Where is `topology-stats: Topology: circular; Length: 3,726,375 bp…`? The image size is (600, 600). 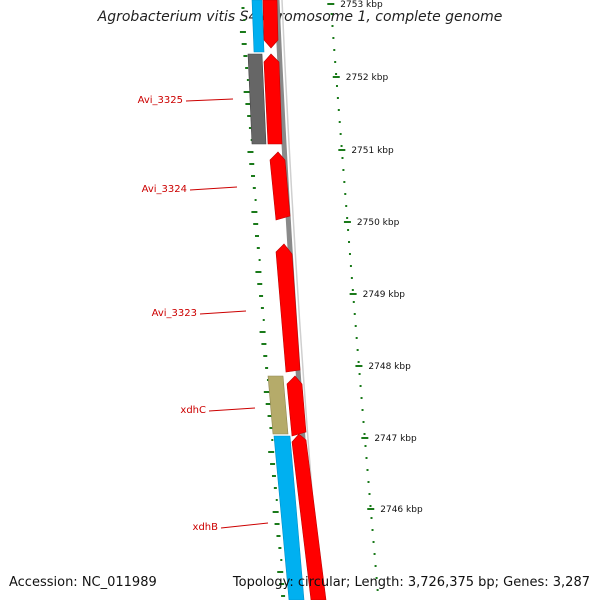
topology-stats: Topology: circular; Length: 3,726,375 bp… is located at coordinates (411, 582).